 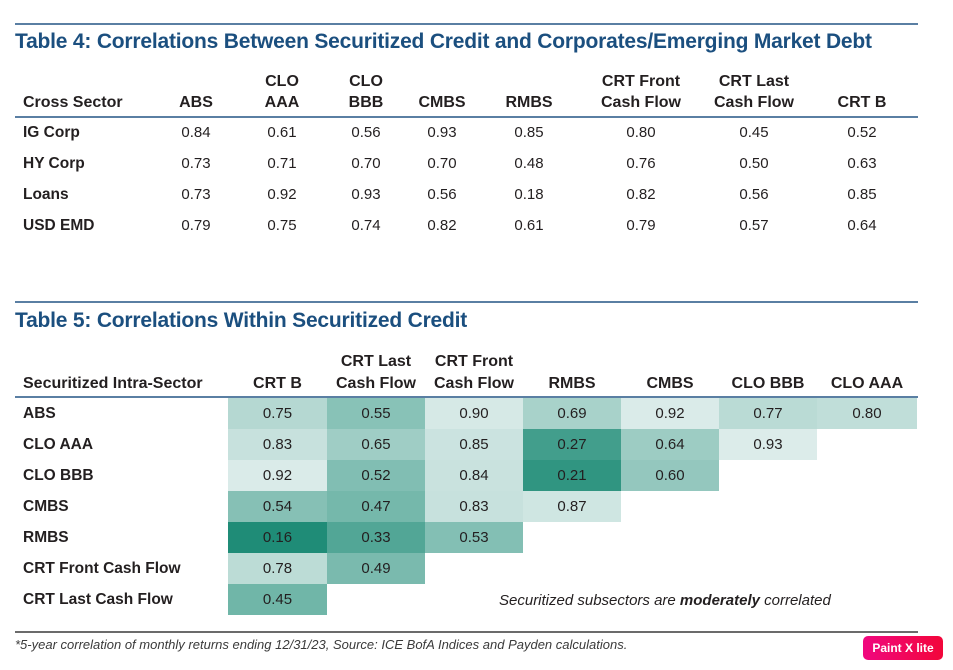 What do you see at coordinates (466, 632) in the screenshot?
I see `footer-rule` at bounding box center [466, 632].